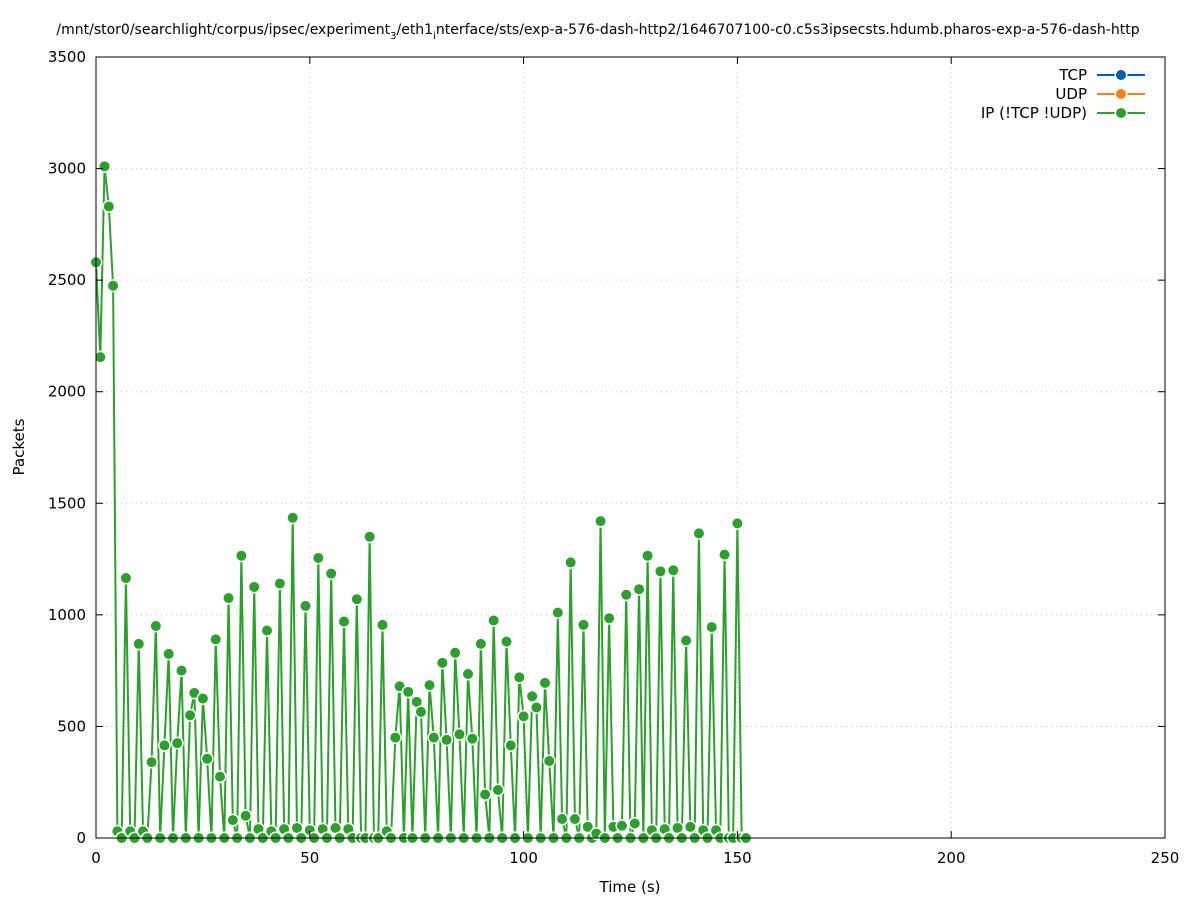 The image size is (1197, 900). I want to click on x-axis-label: Time (s), so click(630, 887).